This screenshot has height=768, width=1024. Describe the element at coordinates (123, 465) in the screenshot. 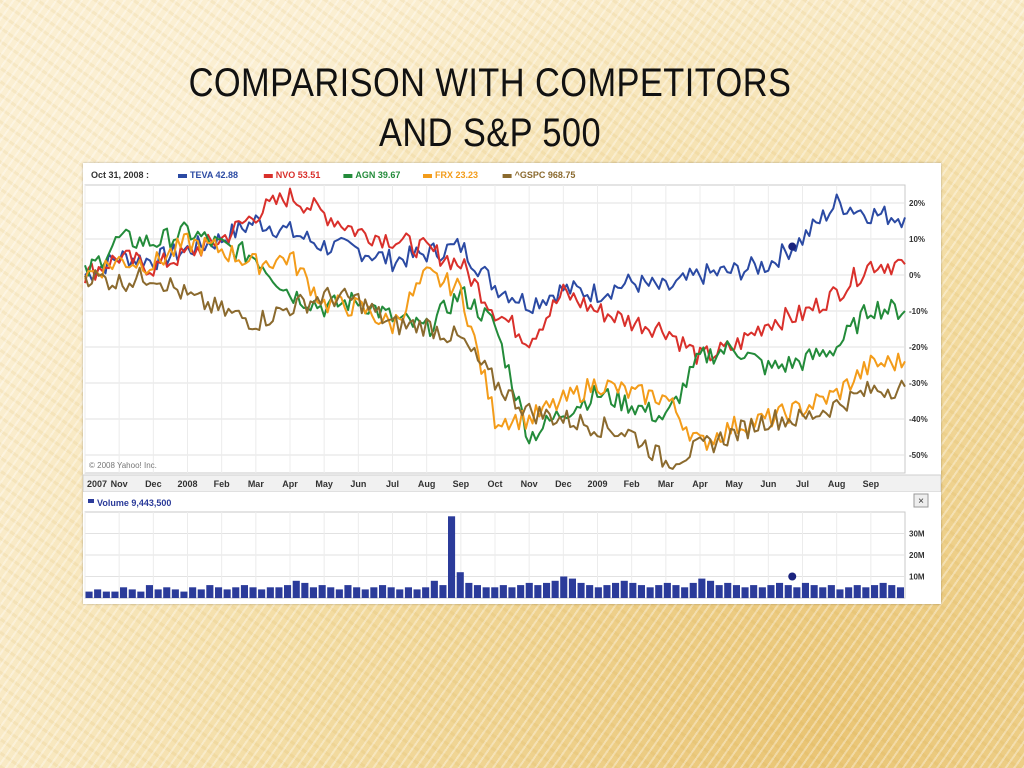

I see `copyright-label: © 2008 Yahoo! Inc.` at that location.